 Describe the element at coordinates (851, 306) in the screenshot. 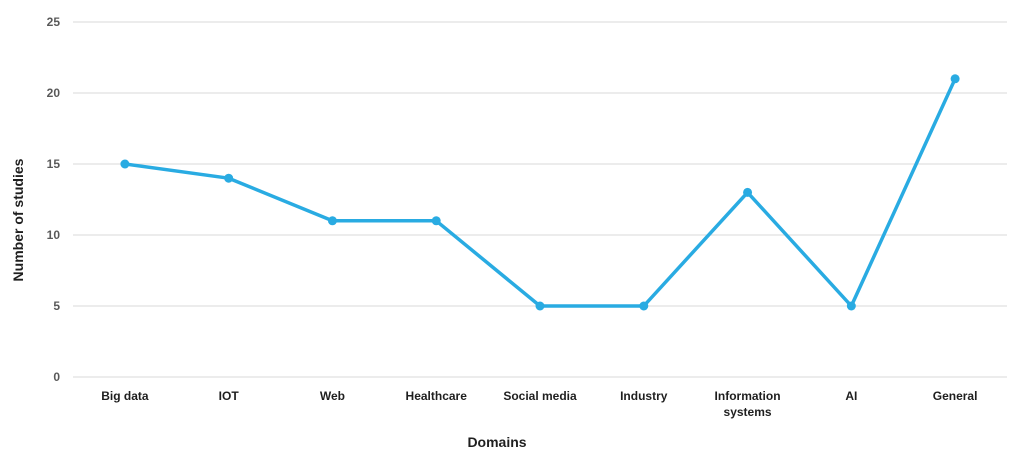

I see `data-point-ai` at that location.